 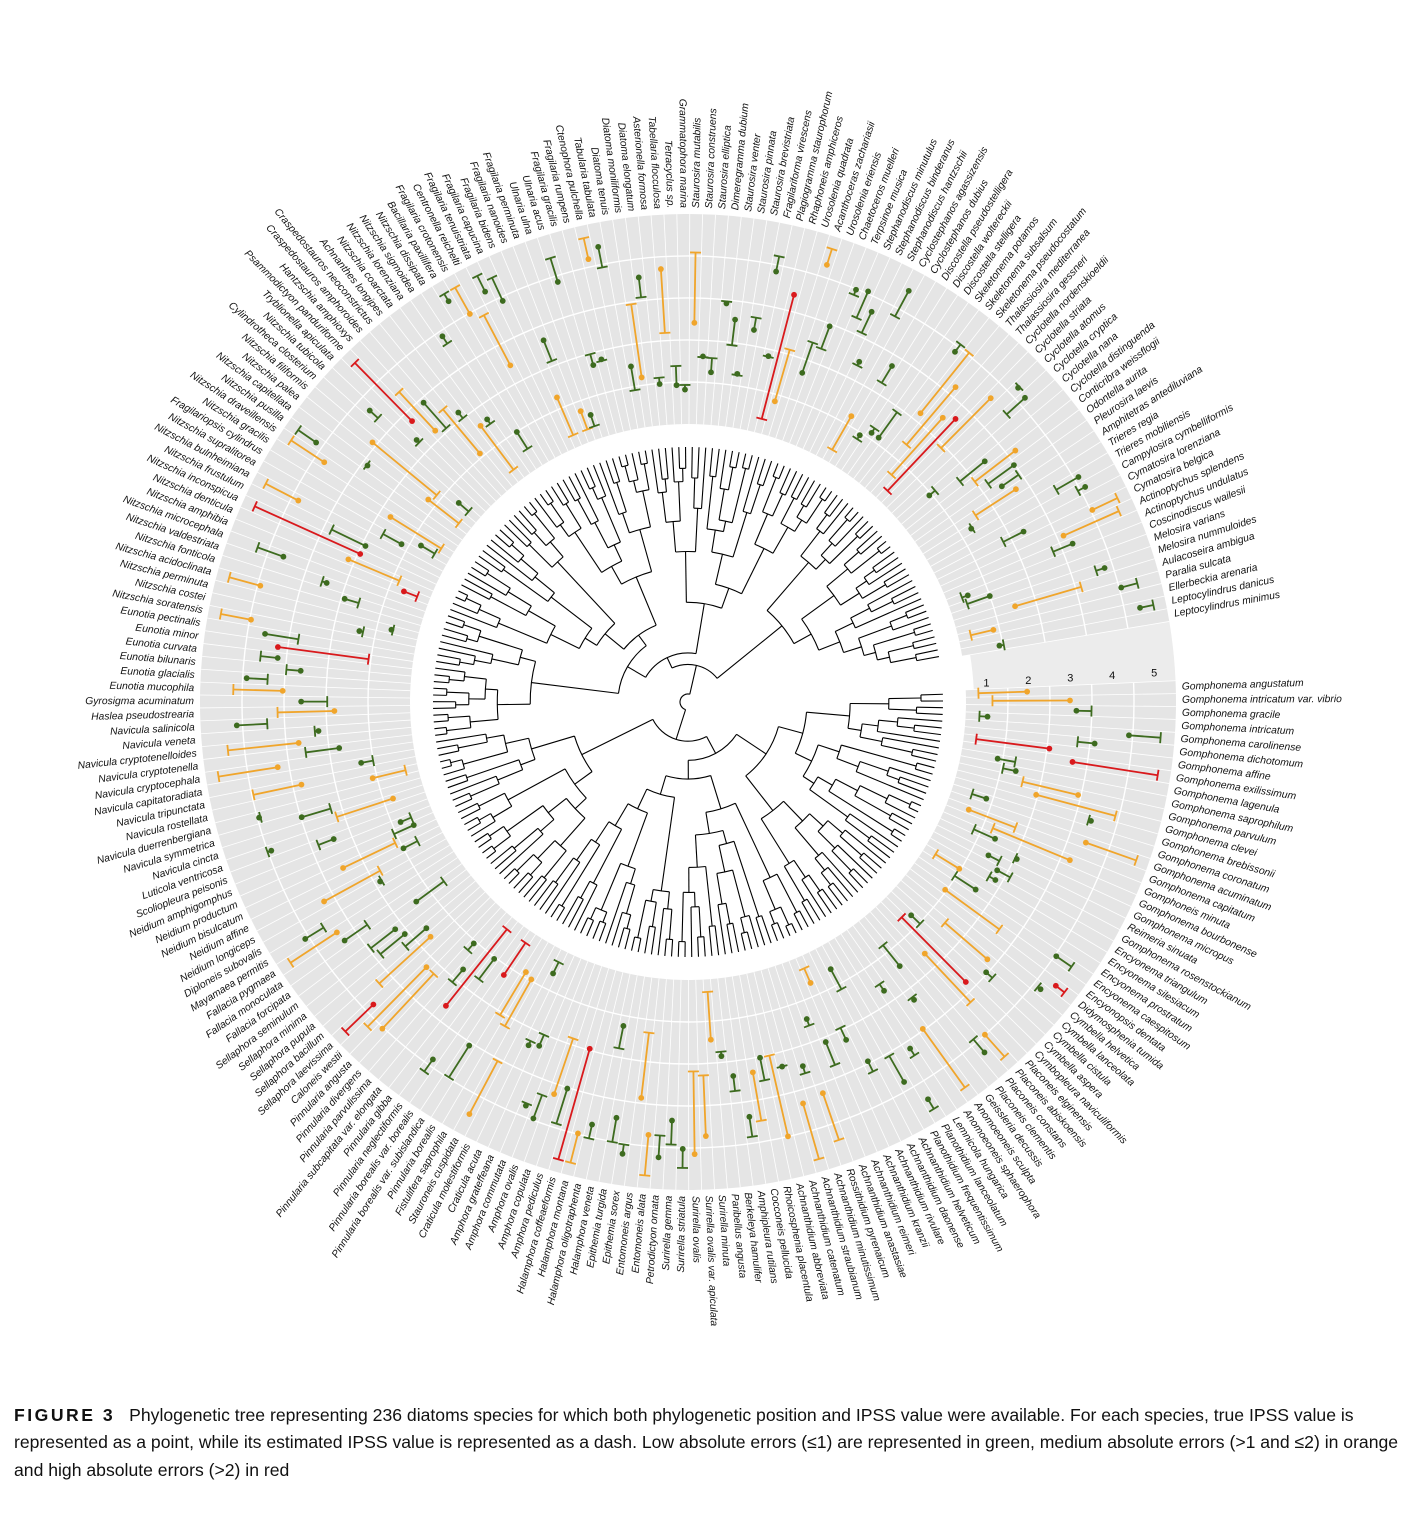 I want to click on species-label: Tetracyclus sp., so click(x=668, y=174).